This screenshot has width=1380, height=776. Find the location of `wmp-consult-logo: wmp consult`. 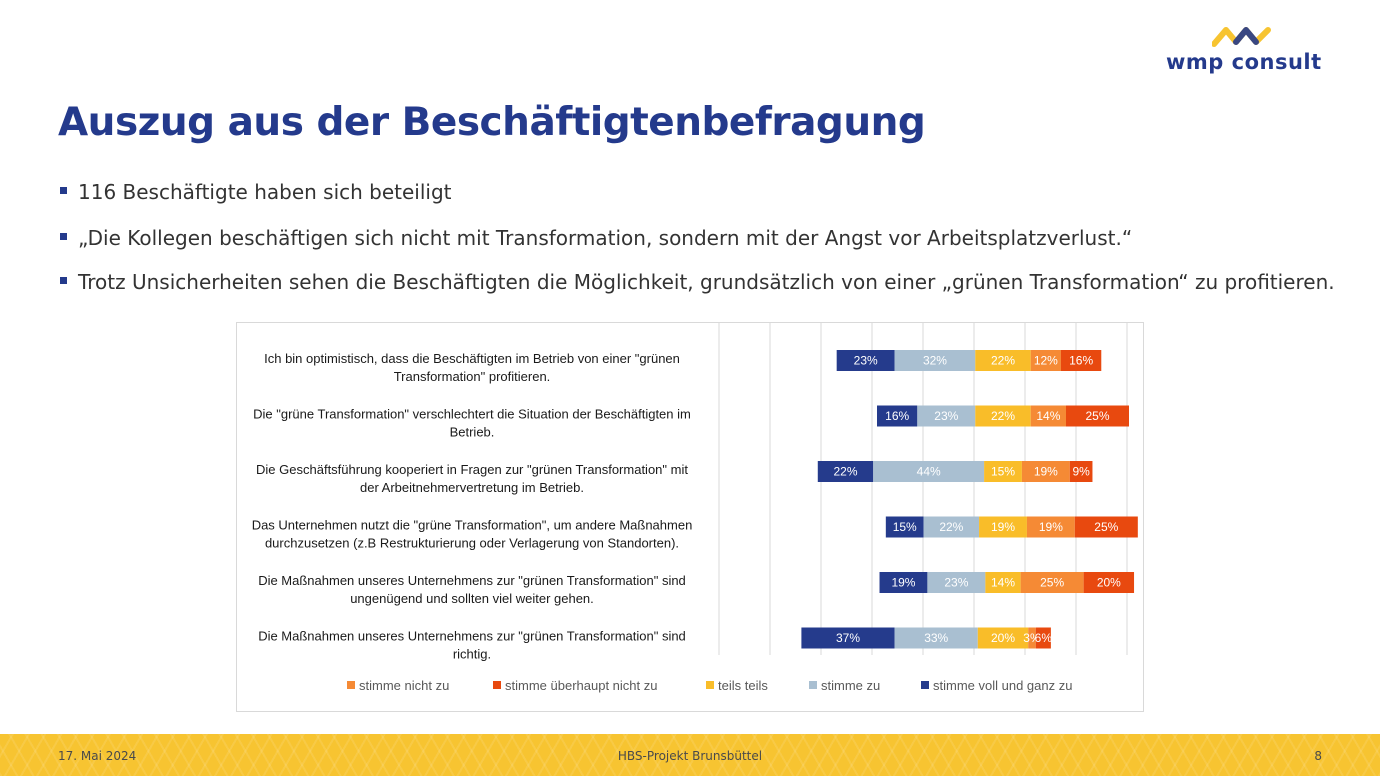

wmp-consult-logo: wmp consult is located at coordinates (1245, 51).